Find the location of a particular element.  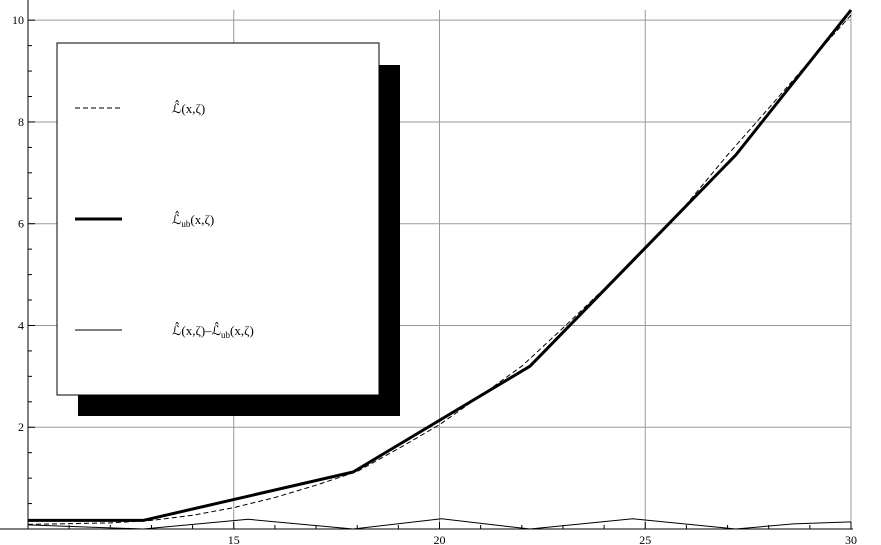

x-tick-label: 25 is located at coordinates (645, 539).